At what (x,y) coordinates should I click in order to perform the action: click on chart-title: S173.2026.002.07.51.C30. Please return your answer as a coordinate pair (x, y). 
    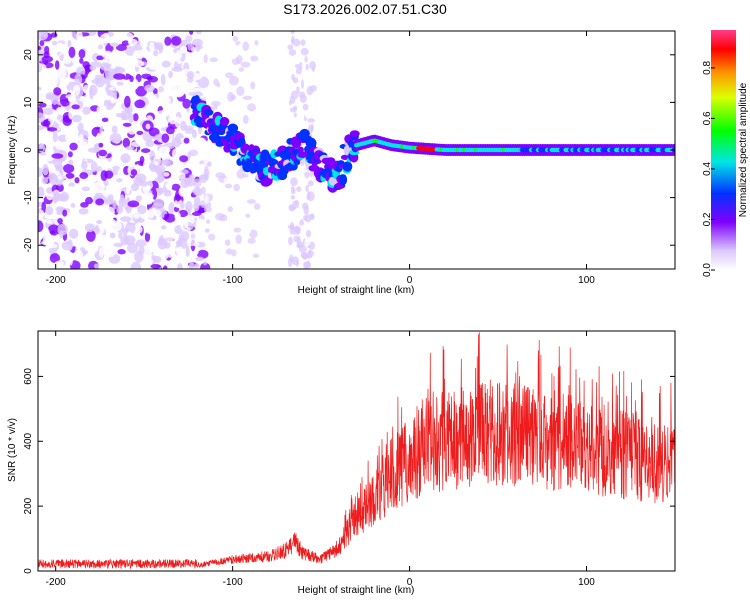
    Looking at the image, I should click on (365, 9).